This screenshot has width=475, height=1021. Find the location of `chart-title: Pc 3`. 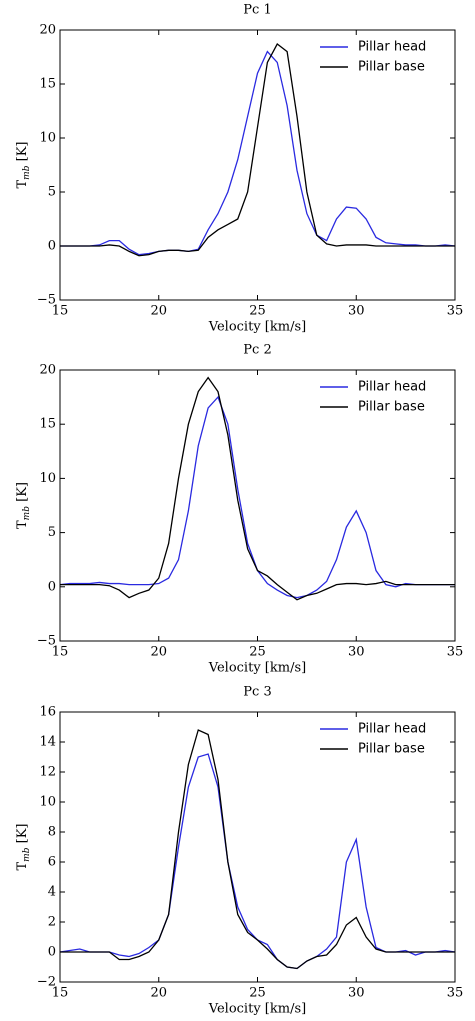

chart-title: Pc 3 is located at coordinates (257, 692).